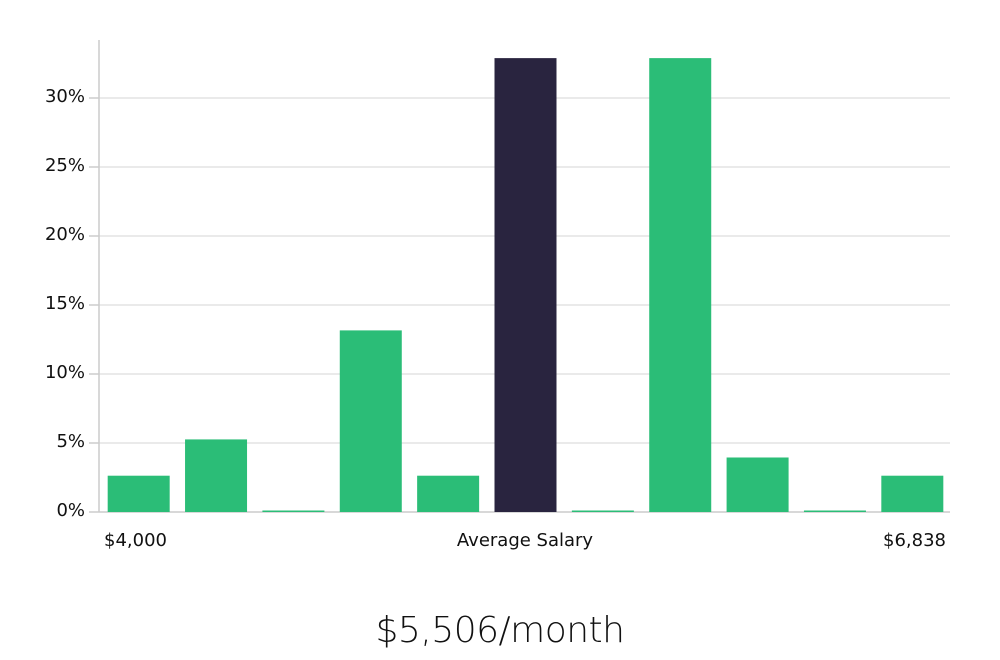 This screenshot has width=1000, height=660. Describe the element at coordinates (525, 285) in the screenshot. I see `highlighted-bar` at that location.